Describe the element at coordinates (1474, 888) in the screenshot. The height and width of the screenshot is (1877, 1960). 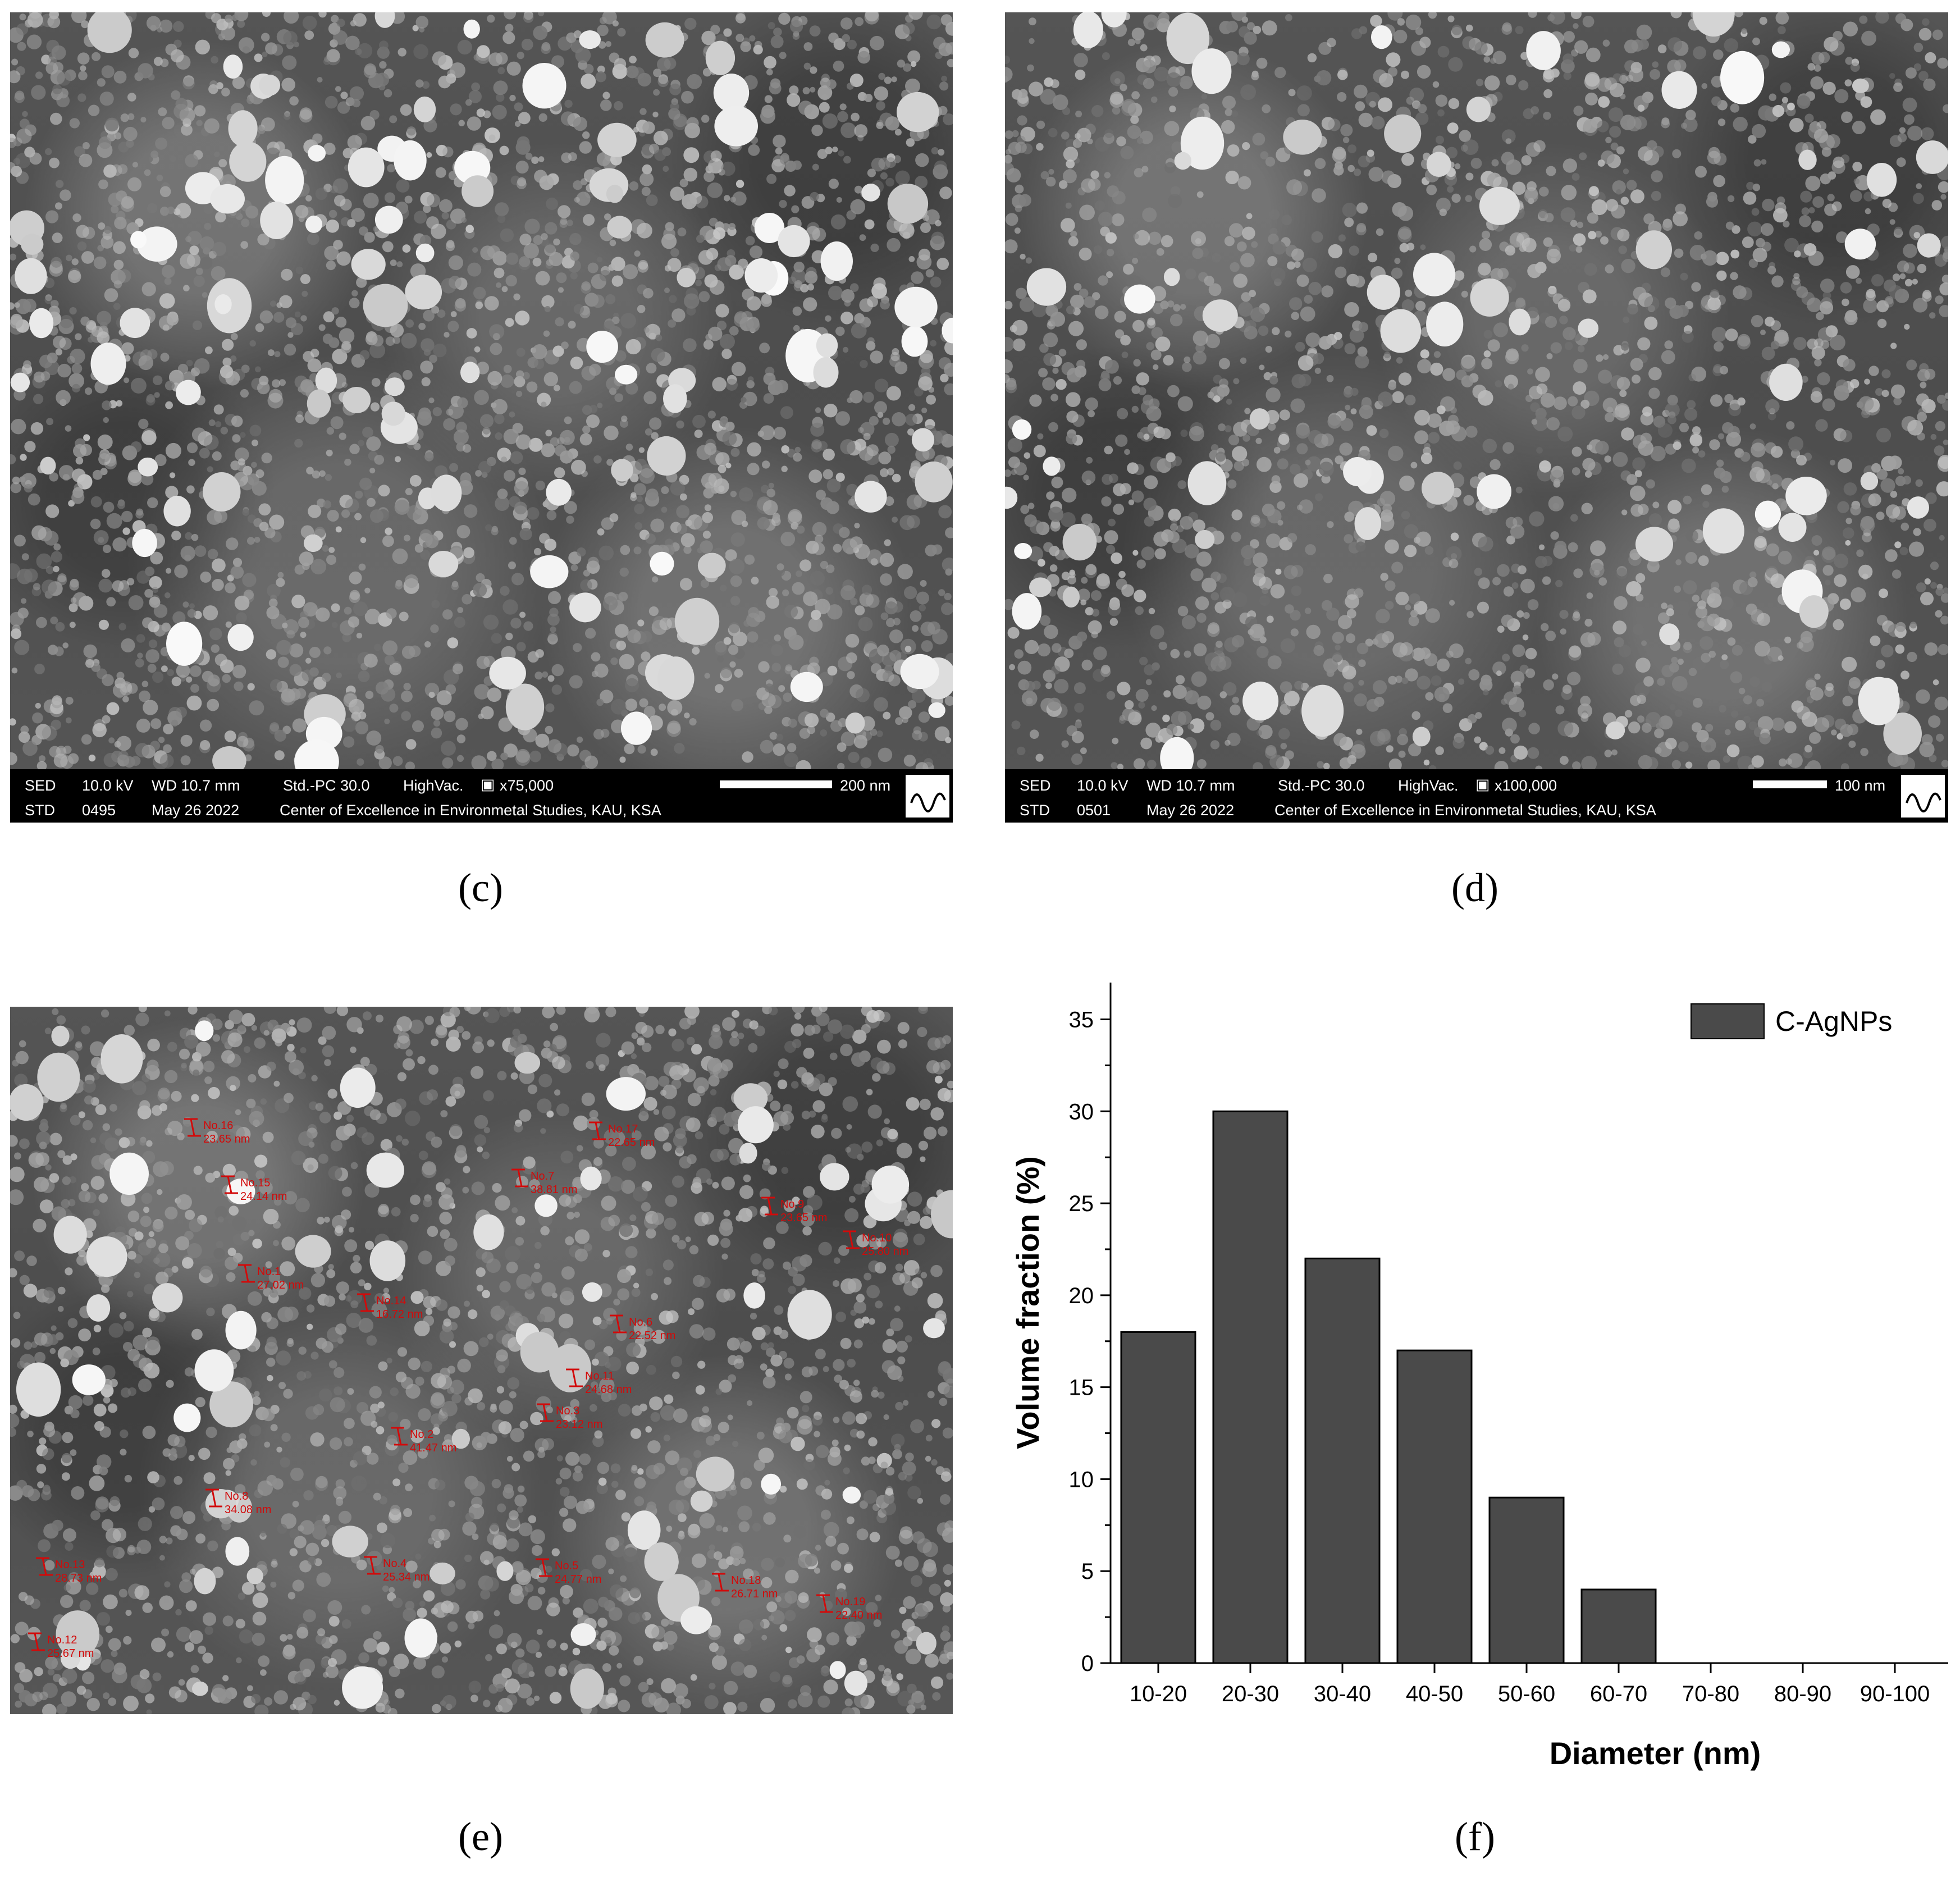
I see `panel-label-d: (d)` at that location.